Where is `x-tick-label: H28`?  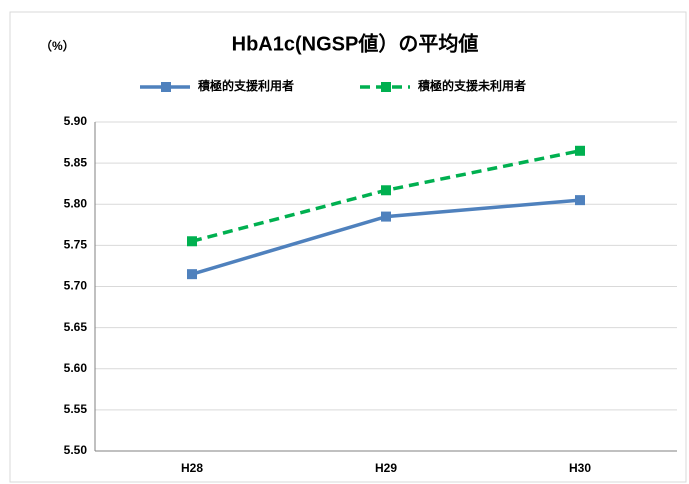
x-tick-label: H28 is located at coordinates (192, 468).